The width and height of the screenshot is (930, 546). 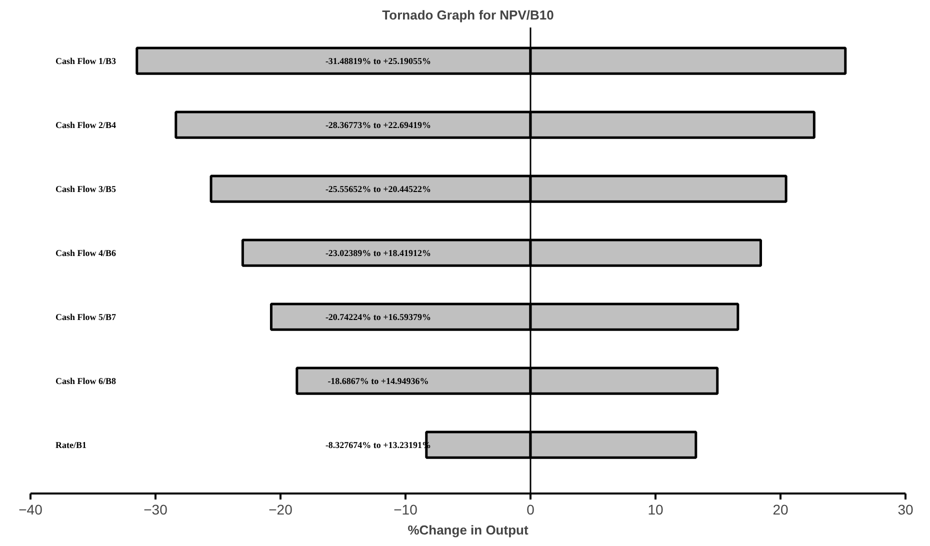 I want to click on x-tick-label: −40, so click(x=30, y=510).